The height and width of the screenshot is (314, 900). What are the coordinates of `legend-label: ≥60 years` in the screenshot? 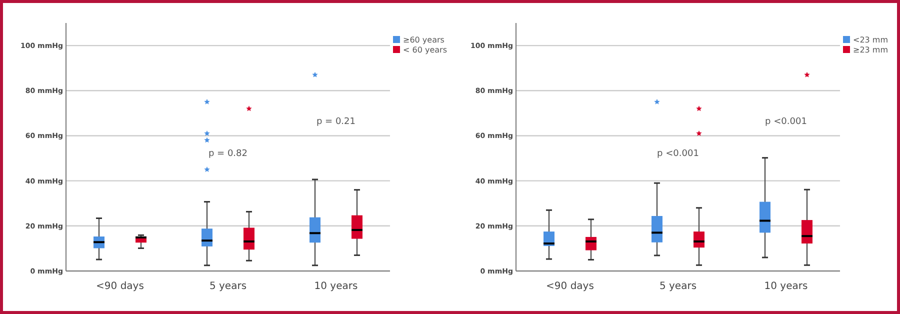 It's located at (423, 39).